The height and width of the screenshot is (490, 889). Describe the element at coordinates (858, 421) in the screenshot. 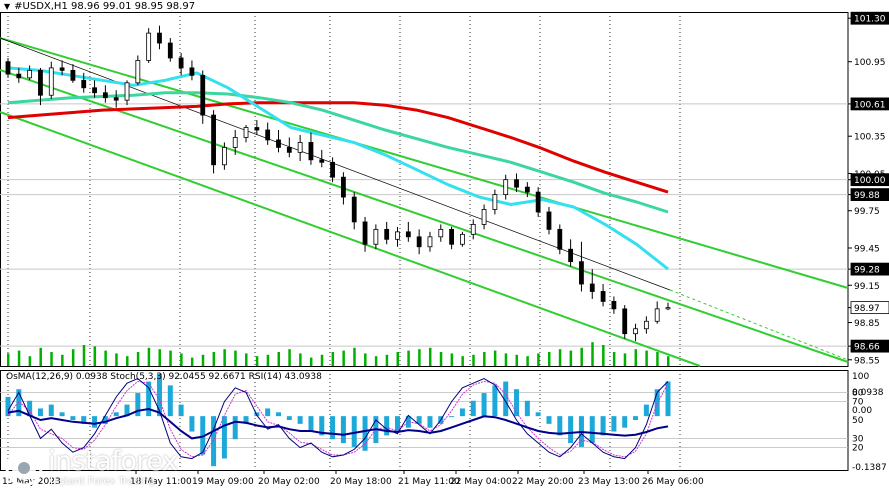

I see `osc-axis-label: 50` at that location.